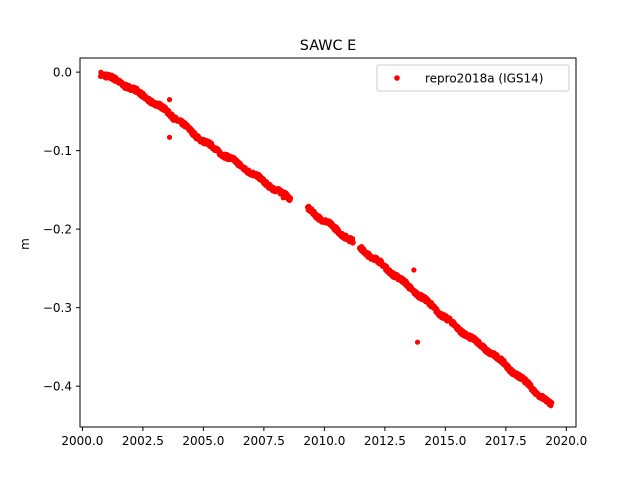 Image resolution: width=640 pixels, height=480 pixels. What do you see at coordinates (484, 79) in the screenshot?
I see `legend-label: repro2018a (IGS14)` at bounding box center [484, 79].